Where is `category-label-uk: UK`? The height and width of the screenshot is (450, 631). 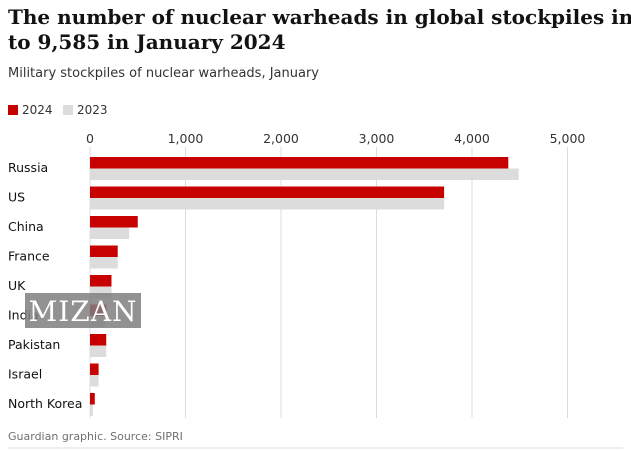
category-label-uk: UK is located at coordinates (17, 285).